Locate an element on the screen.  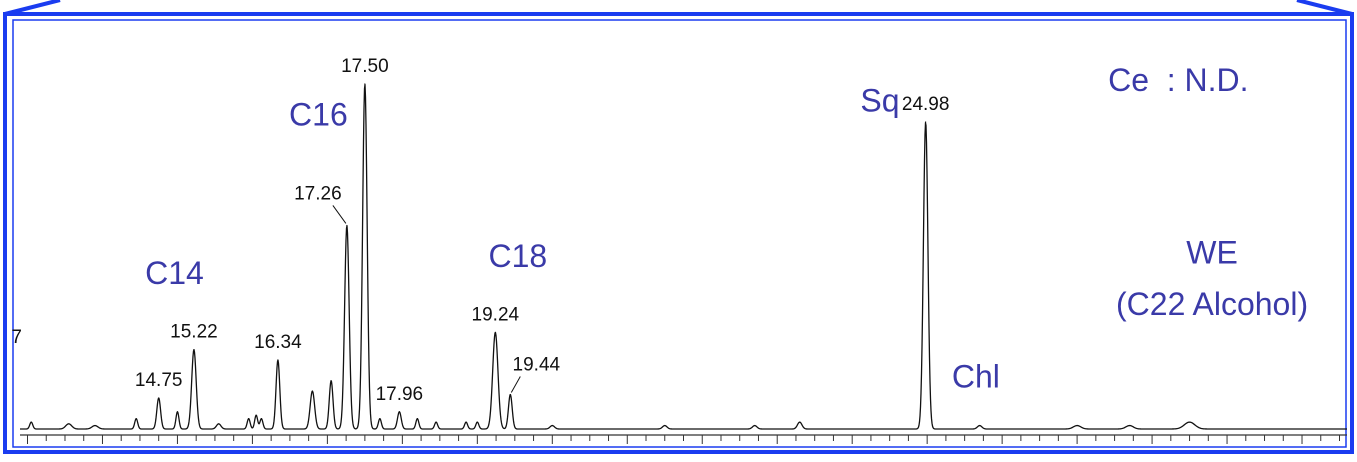
frame-corner-left is located at coordinates (32, 8).